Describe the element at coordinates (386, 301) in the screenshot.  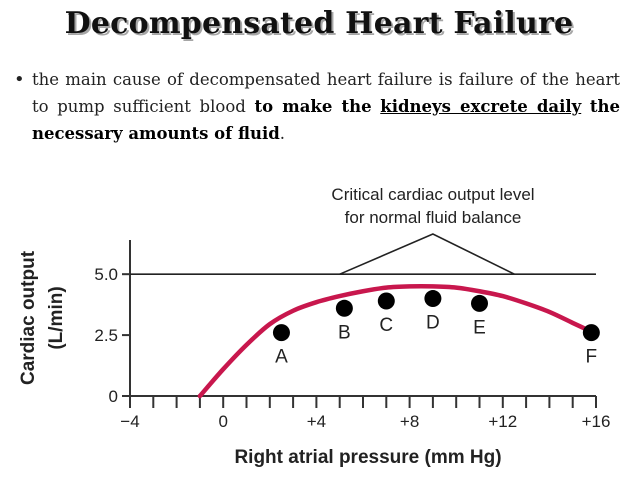
I see `data-point-c` at that location.